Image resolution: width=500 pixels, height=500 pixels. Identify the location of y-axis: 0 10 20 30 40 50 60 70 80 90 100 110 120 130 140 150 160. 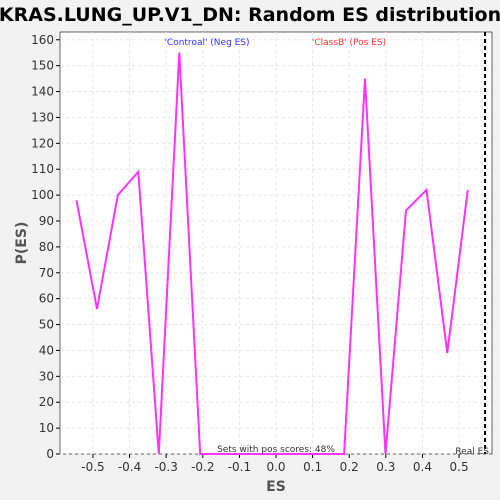
(45, 247).